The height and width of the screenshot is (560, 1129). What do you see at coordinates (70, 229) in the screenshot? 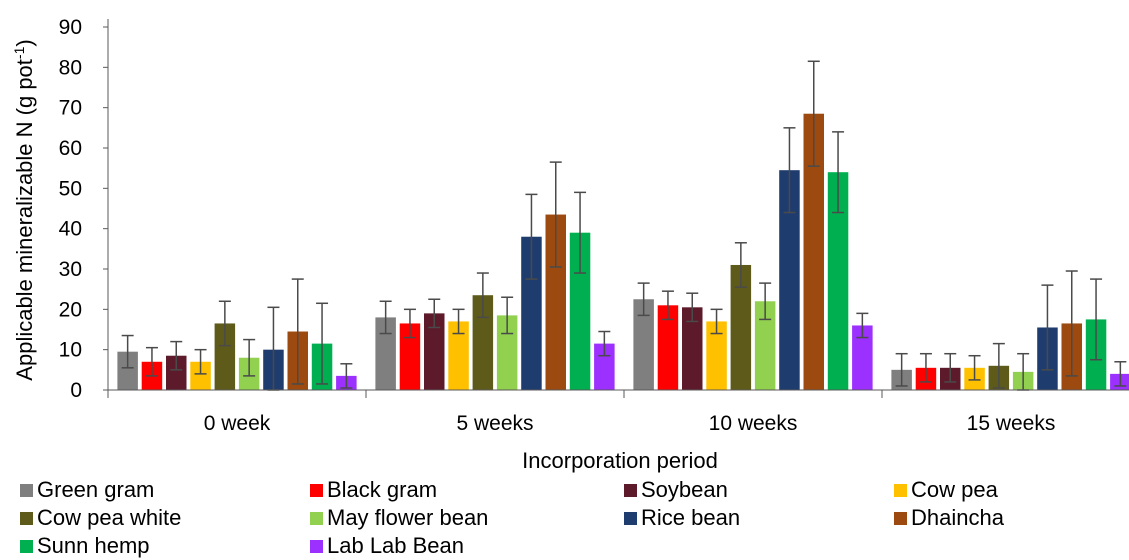
I see `y-tick-label: 40` at bounding box center [70, 229].